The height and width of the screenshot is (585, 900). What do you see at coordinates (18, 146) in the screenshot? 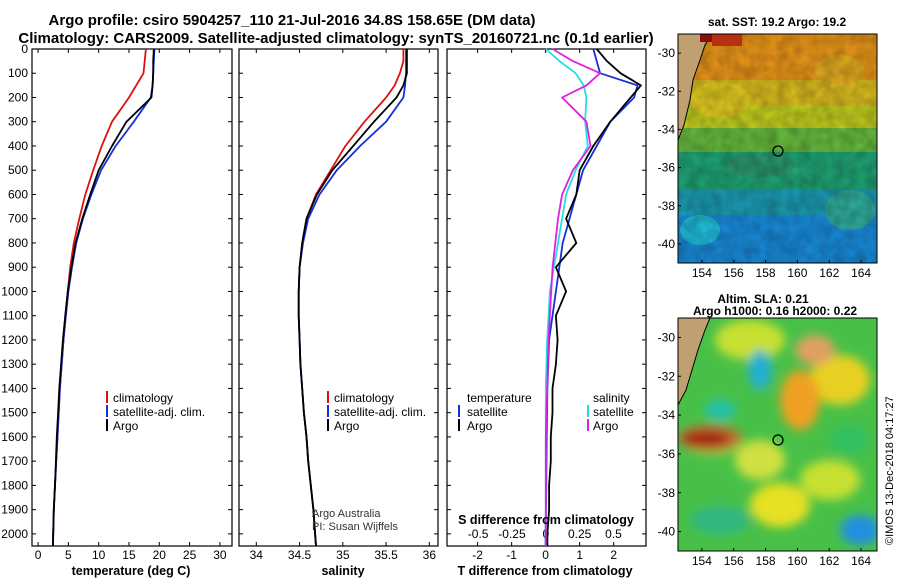
I see `depth-tick-label: 400` at bounding box center [18, 146].